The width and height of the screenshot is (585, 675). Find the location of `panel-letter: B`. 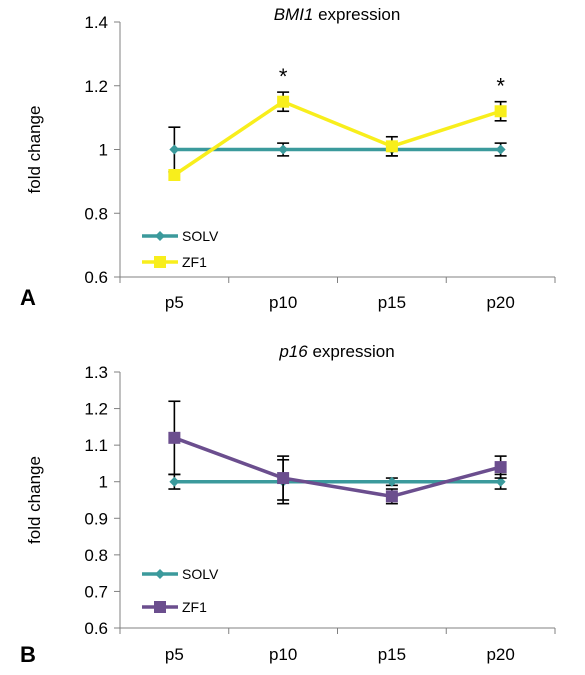

panel-letter: B is located at coordinates (28, 654).